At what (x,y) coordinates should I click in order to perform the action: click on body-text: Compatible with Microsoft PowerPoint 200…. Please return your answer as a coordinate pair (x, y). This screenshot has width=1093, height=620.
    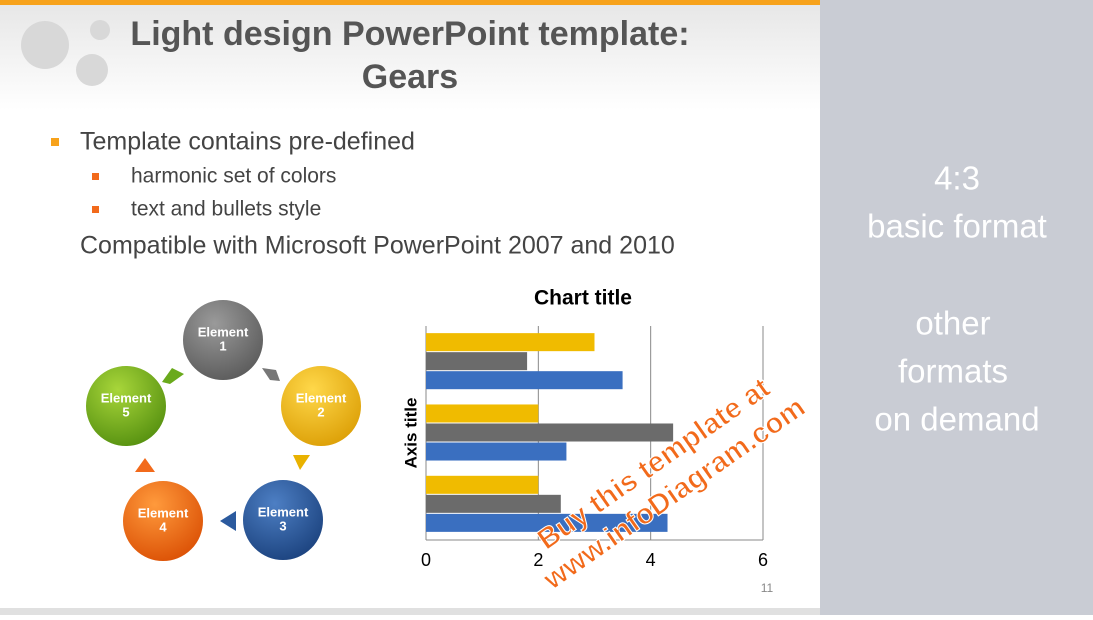
    Looking at the image, I should click on (377, 246).